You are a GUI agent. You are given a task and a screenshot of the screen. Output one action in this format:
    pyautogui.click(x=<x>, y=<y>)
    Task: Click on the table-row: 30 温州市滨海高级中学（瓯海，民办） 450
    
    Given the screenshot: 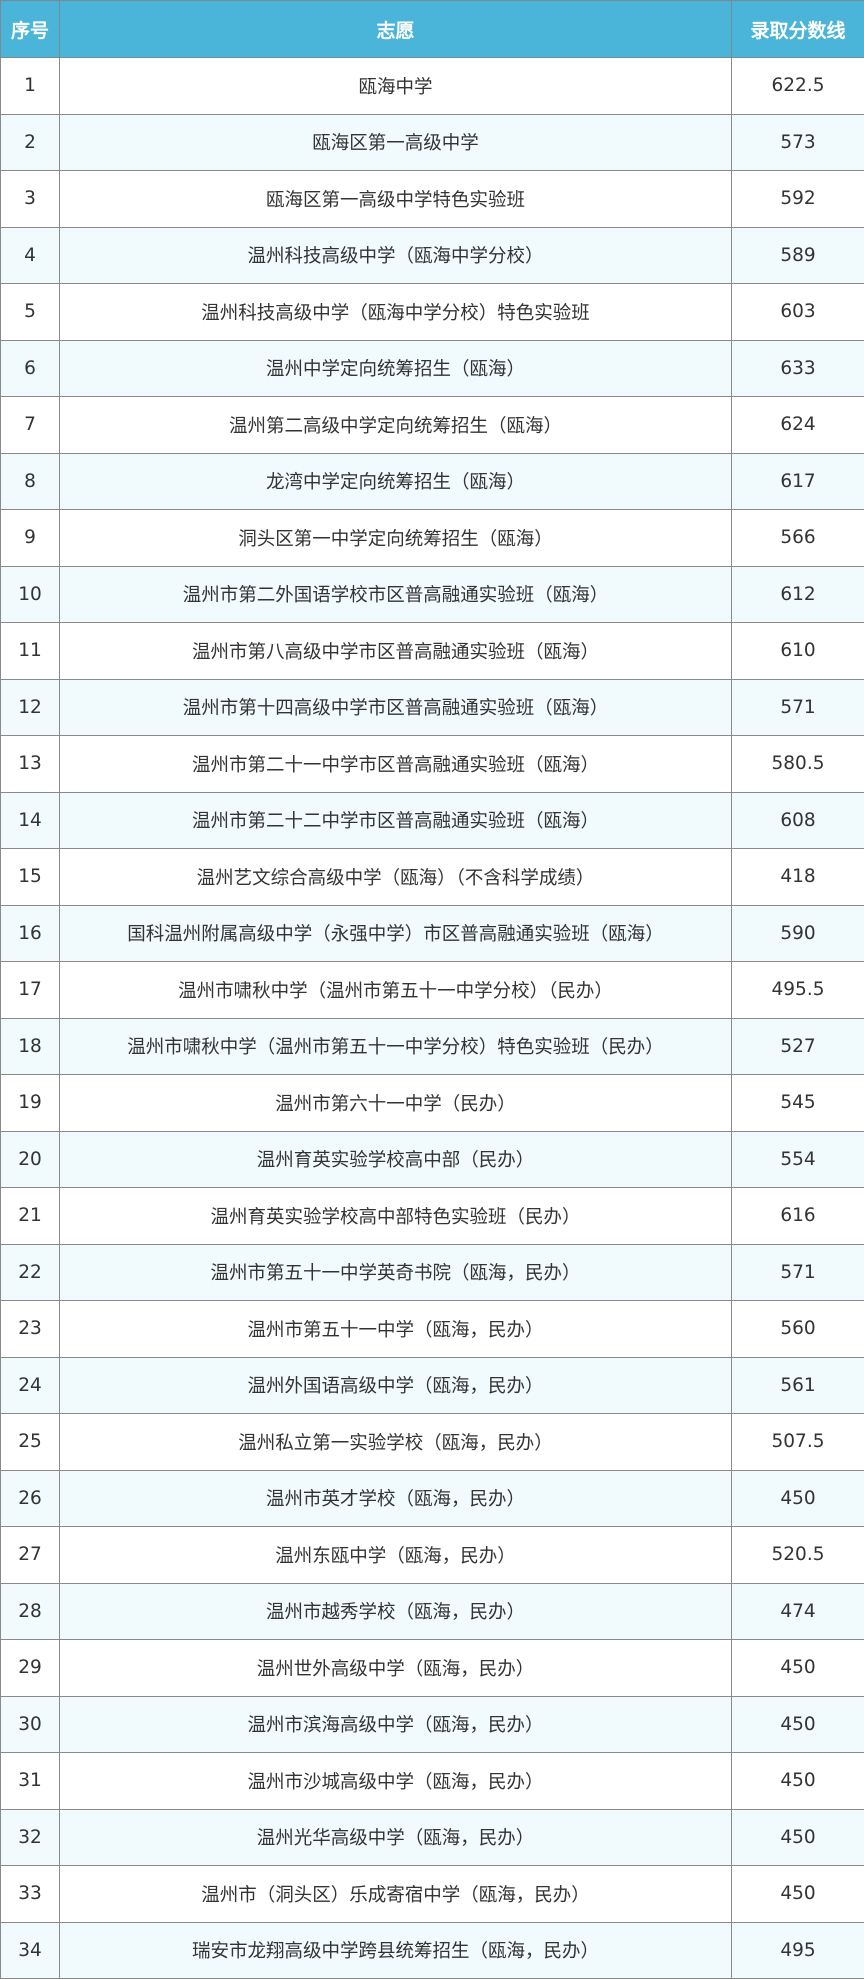 What is the action you would take?
    pyautogui.click(x=432, y=1724)
    